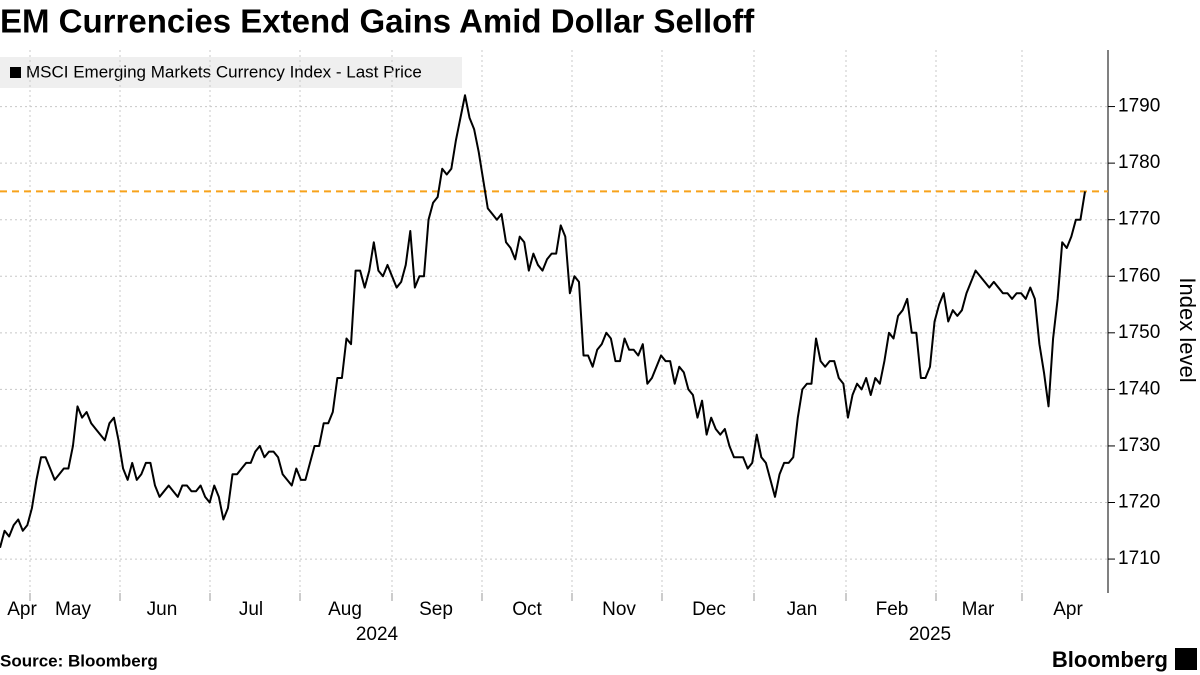 The image size is (1200, 675). I want to click on legend-swatch, so click(15, 72).